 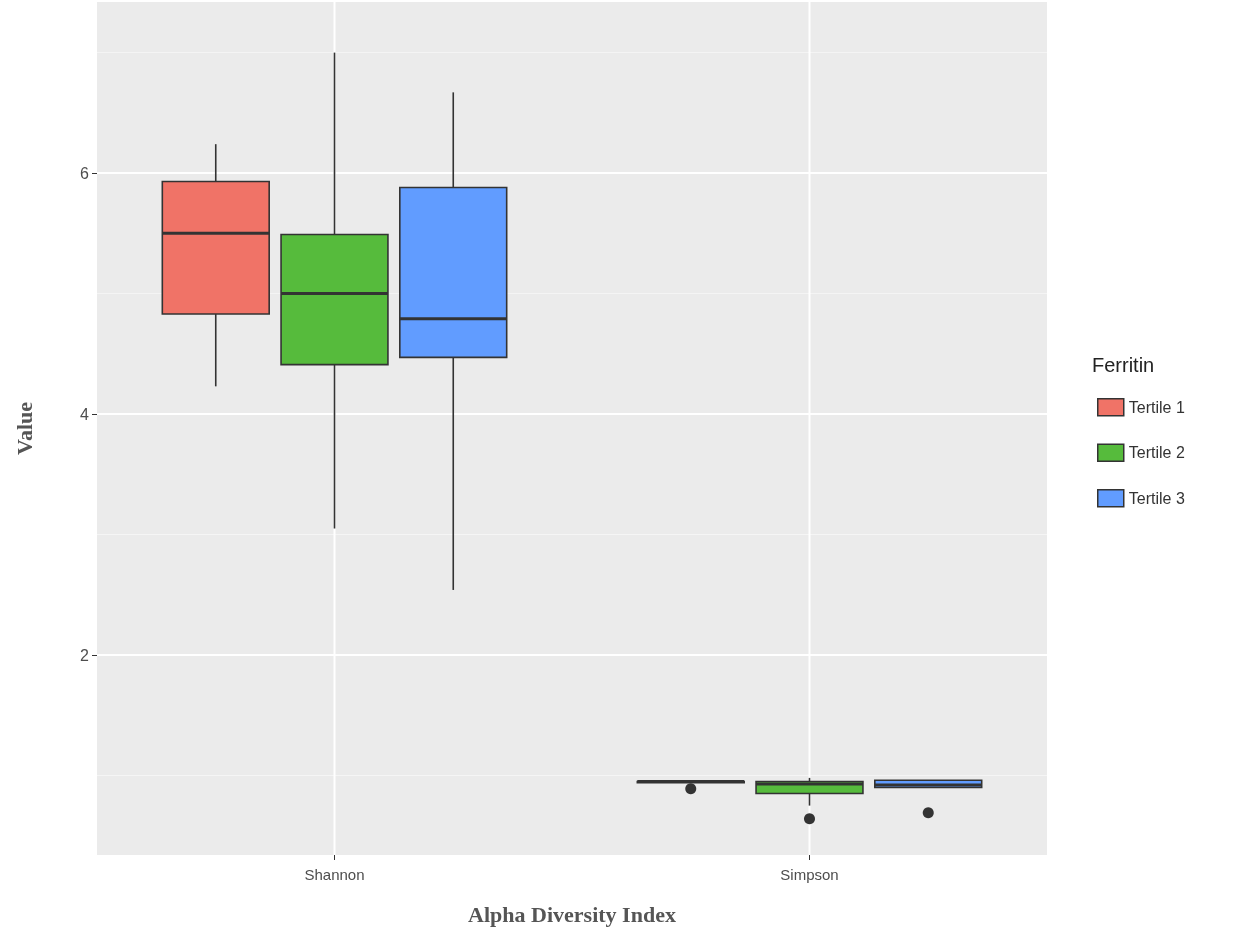 I want to click on legend-label: Tertile 3, so click(x=1156, y=498).